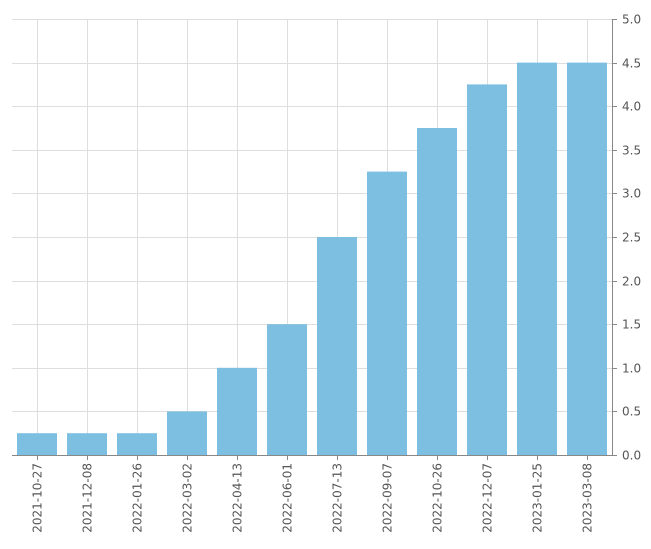 The image size is (651, 549). Describe the element at coordinates (238, 498) in the screenshot. I see `x-tick-label: 2022-04-13` at that location.